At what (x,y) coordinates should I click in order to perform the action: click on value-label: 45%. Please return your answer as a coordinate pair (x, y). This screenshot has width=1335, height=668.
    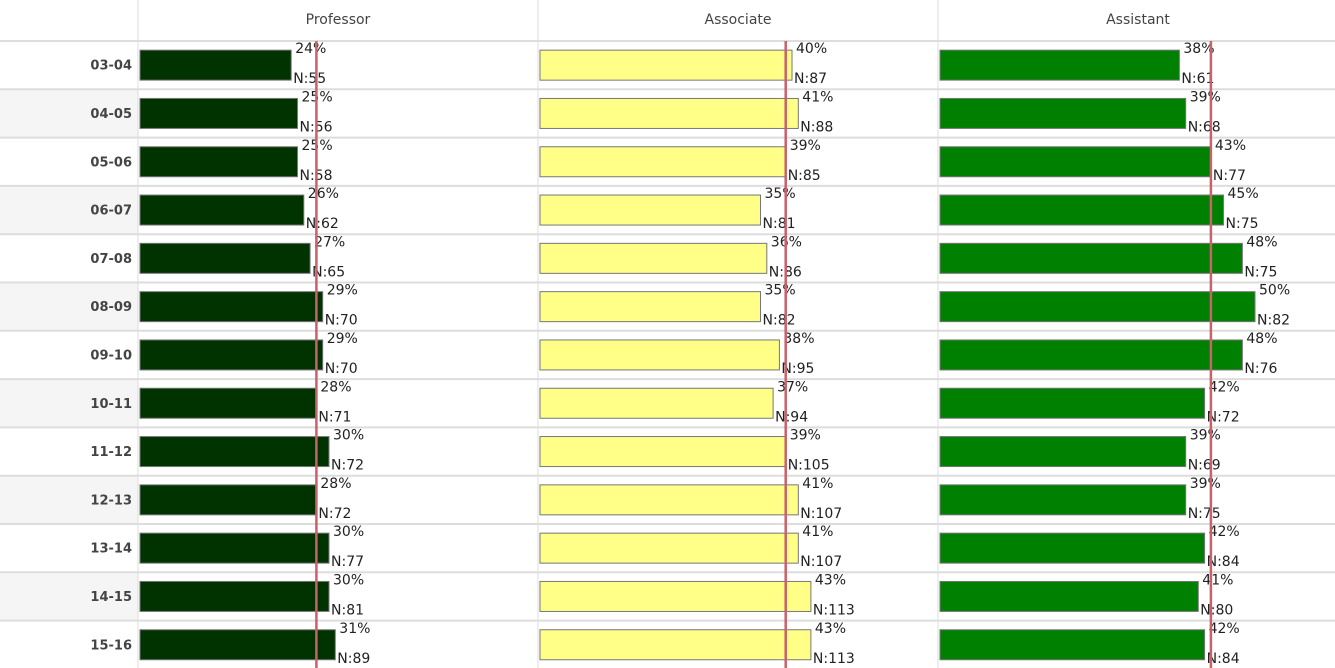
    Looking at the image, I should click on (1243, 194).